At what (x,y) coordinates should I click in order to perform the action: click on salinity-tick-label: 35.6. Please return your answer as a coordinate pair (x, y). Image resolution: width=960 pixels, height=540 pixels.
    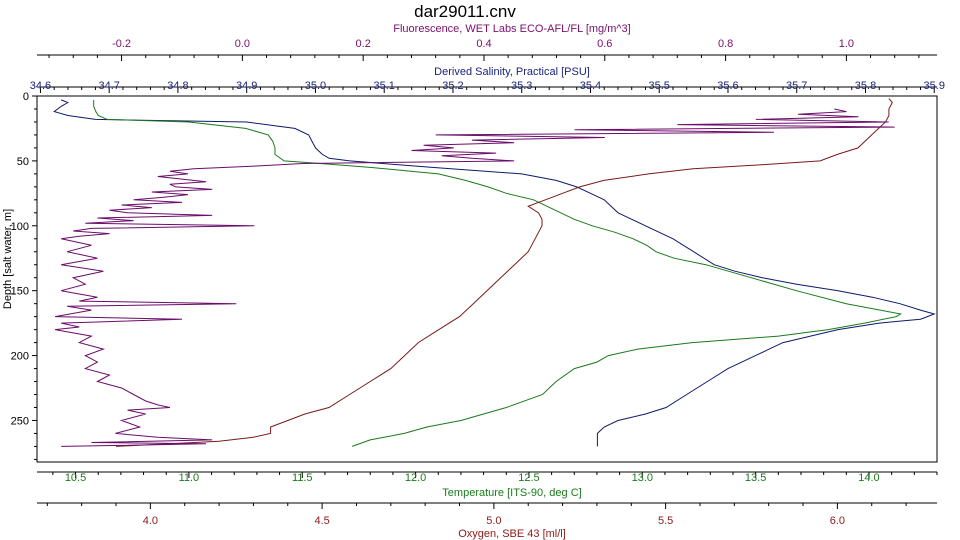
    Looking at the image, I should click on (727, 86).